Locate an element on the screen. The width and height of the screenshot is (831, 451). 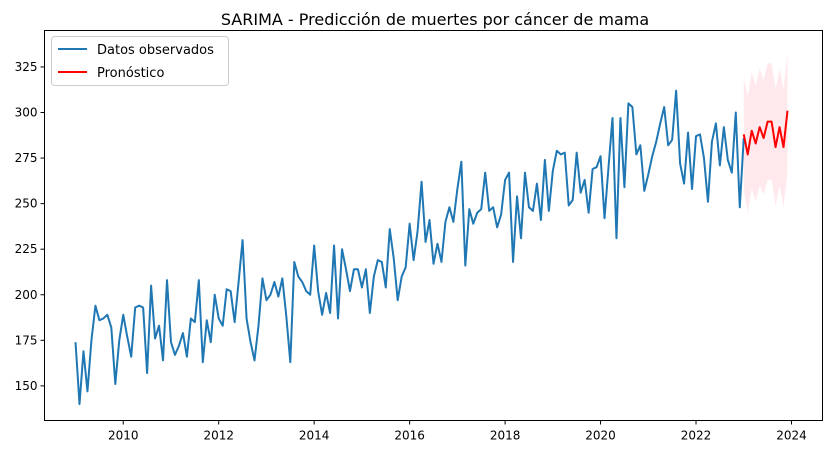
legend-box is located at coordinates (140, 61).